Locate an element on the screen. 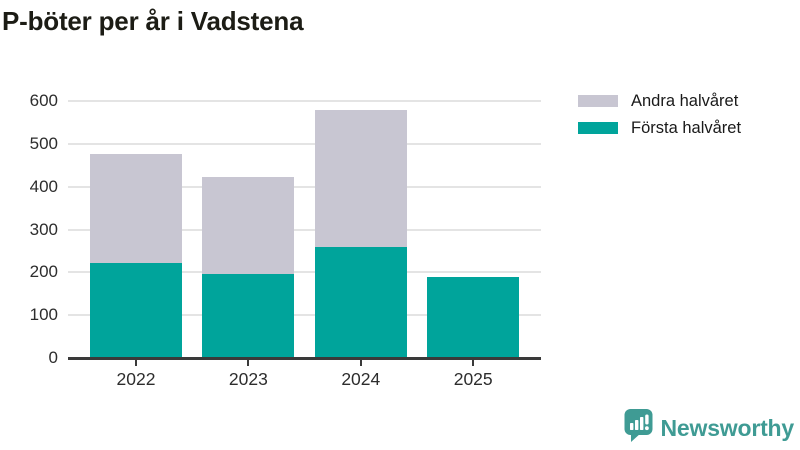 The height and width of the screenshot is (450, 800). legend-item-forsta-halvaret: Första halvåret is located at coordinates (659, 128).